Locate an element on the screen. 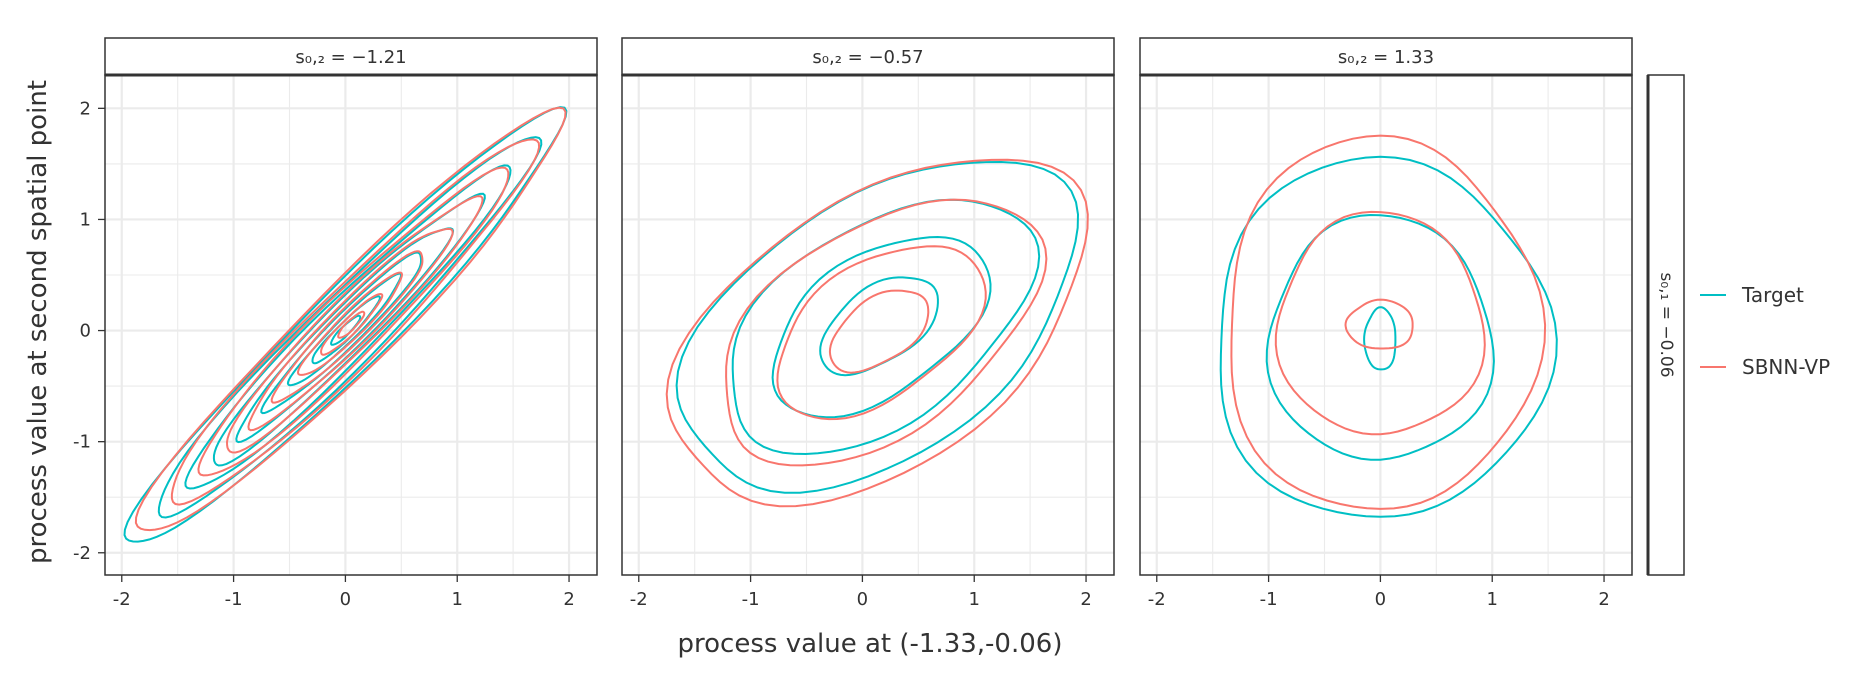  y-tick-label: 2 is located at coordinates (85, 108).